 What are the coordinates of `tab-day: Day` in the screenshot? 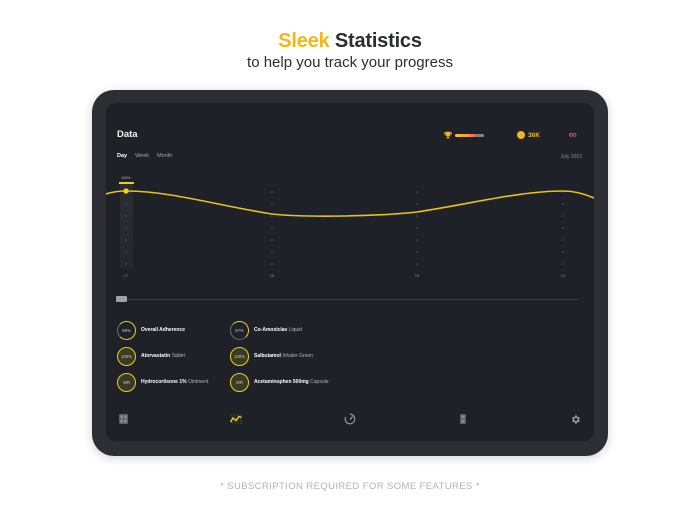 It's located at (122, 156).